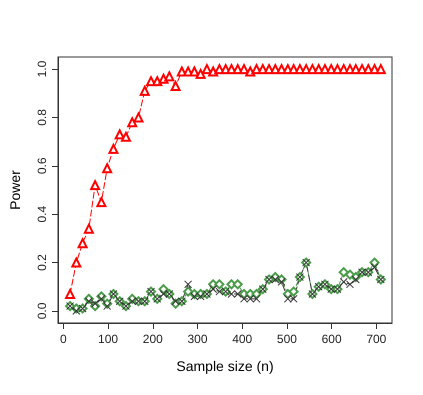 The width and height of the screenshot is (423, 395). I want to click on y-axis-title: Power, so click(15, 190).